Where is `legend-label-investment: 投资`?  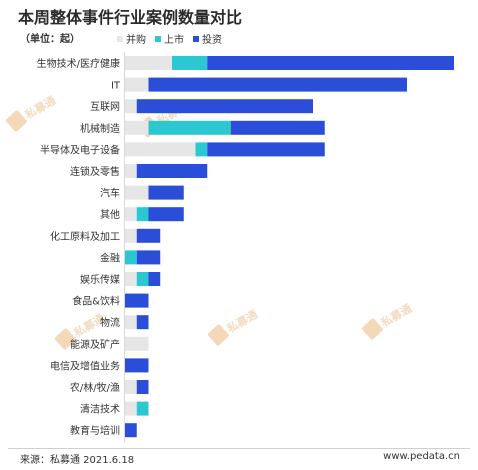
legend-label-investment: 投资 is located at coordinates (212, 40).